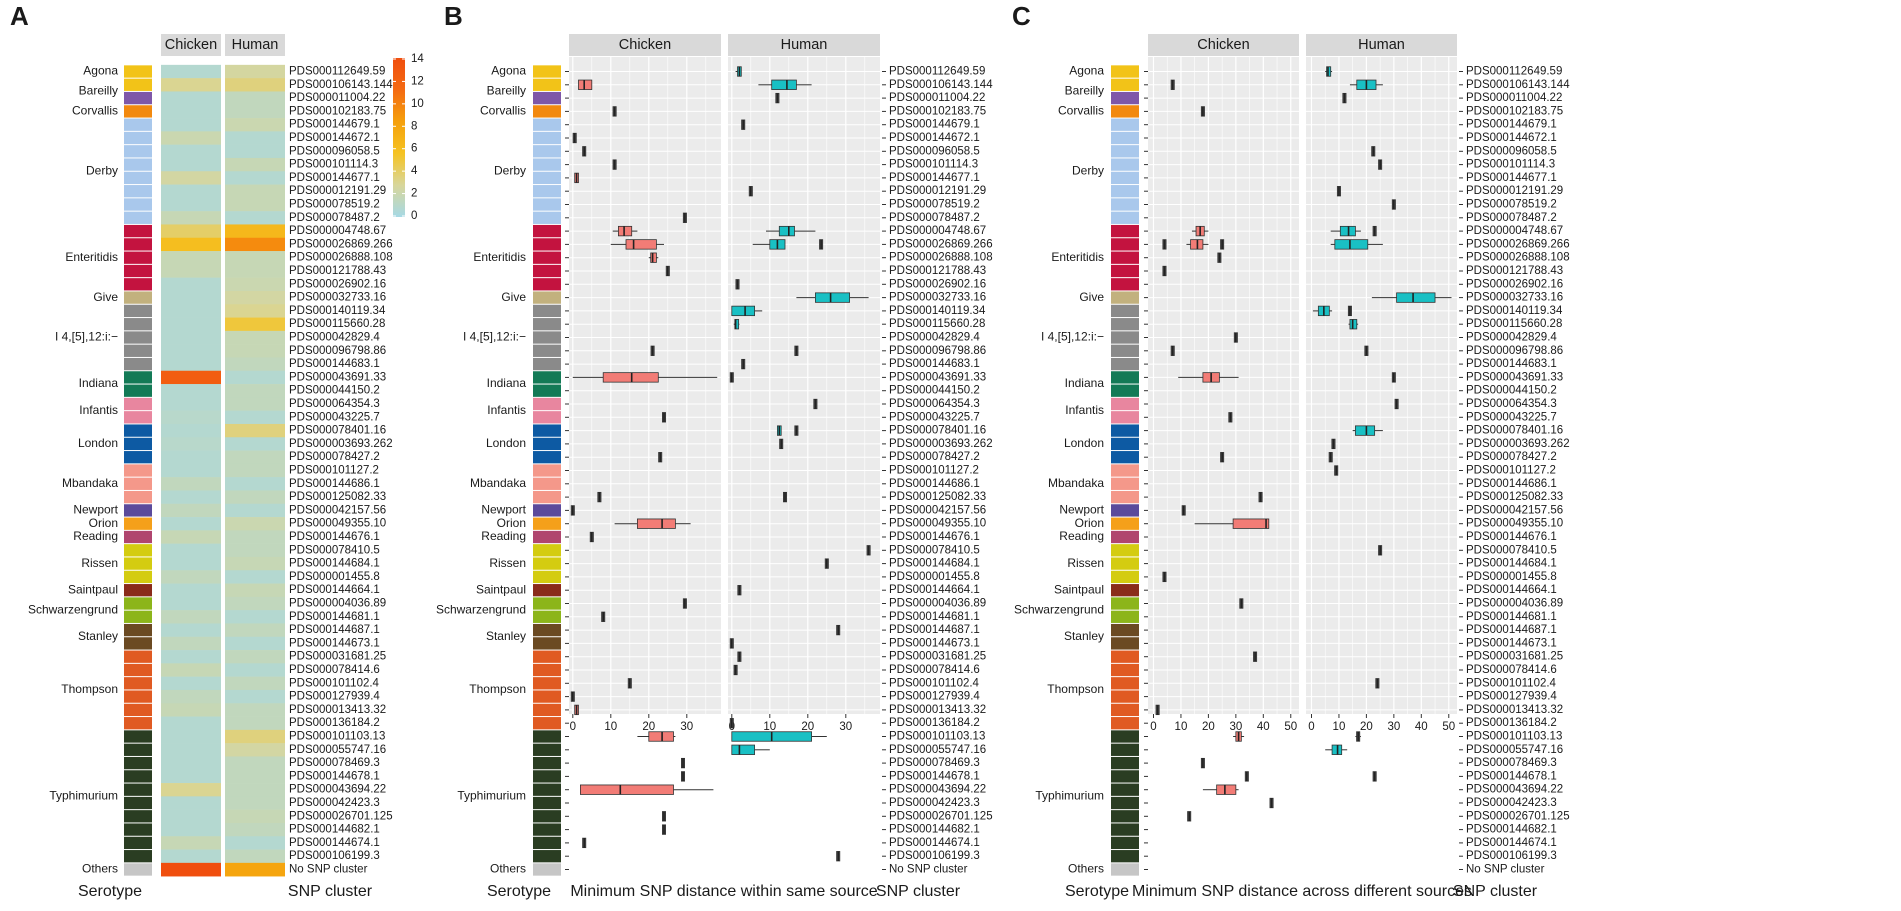 The height and width of the screenshot is (911, 1901). Describe the element at coordinates (934, 471) in the screenshot. I see `b-cluster-label: PDS000101127.2` at that location.